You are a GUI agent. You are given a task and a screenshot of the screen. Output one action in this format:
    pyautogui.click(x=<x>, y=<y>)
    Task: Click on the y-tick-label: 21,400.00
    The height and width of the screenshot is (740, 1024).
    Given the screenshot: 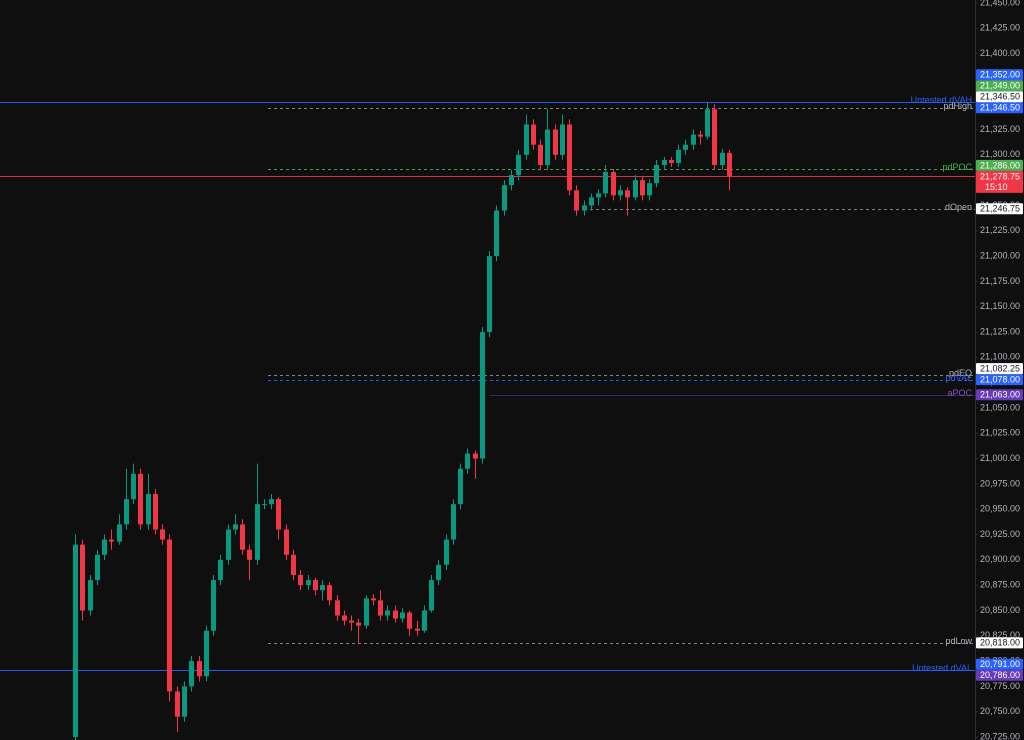 What is the action you would take?
    pyautogui.click(x=1000, y=53)
    